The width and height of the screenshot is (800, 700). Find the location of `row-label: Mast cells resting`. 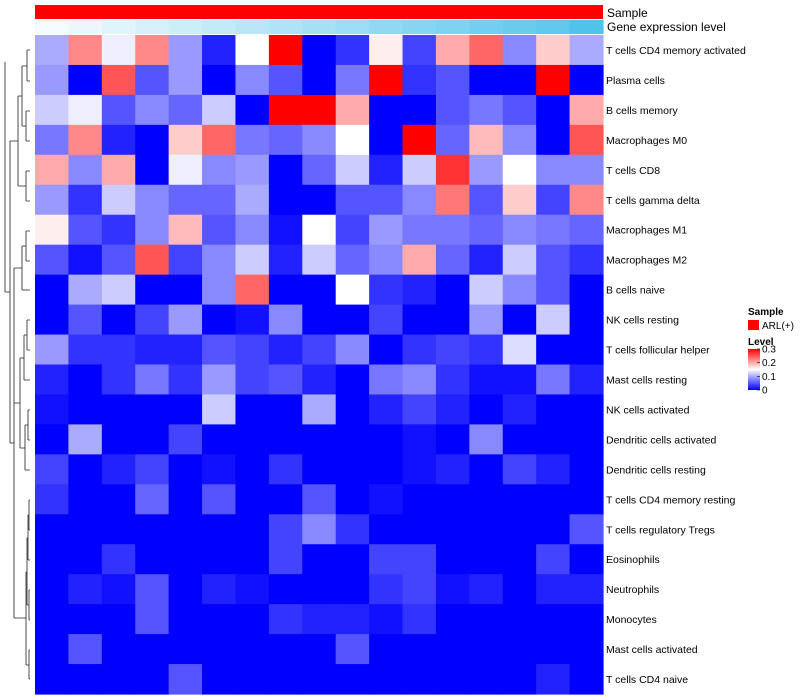

row-label: Mast cells resting is located at coordinates (646, 380).